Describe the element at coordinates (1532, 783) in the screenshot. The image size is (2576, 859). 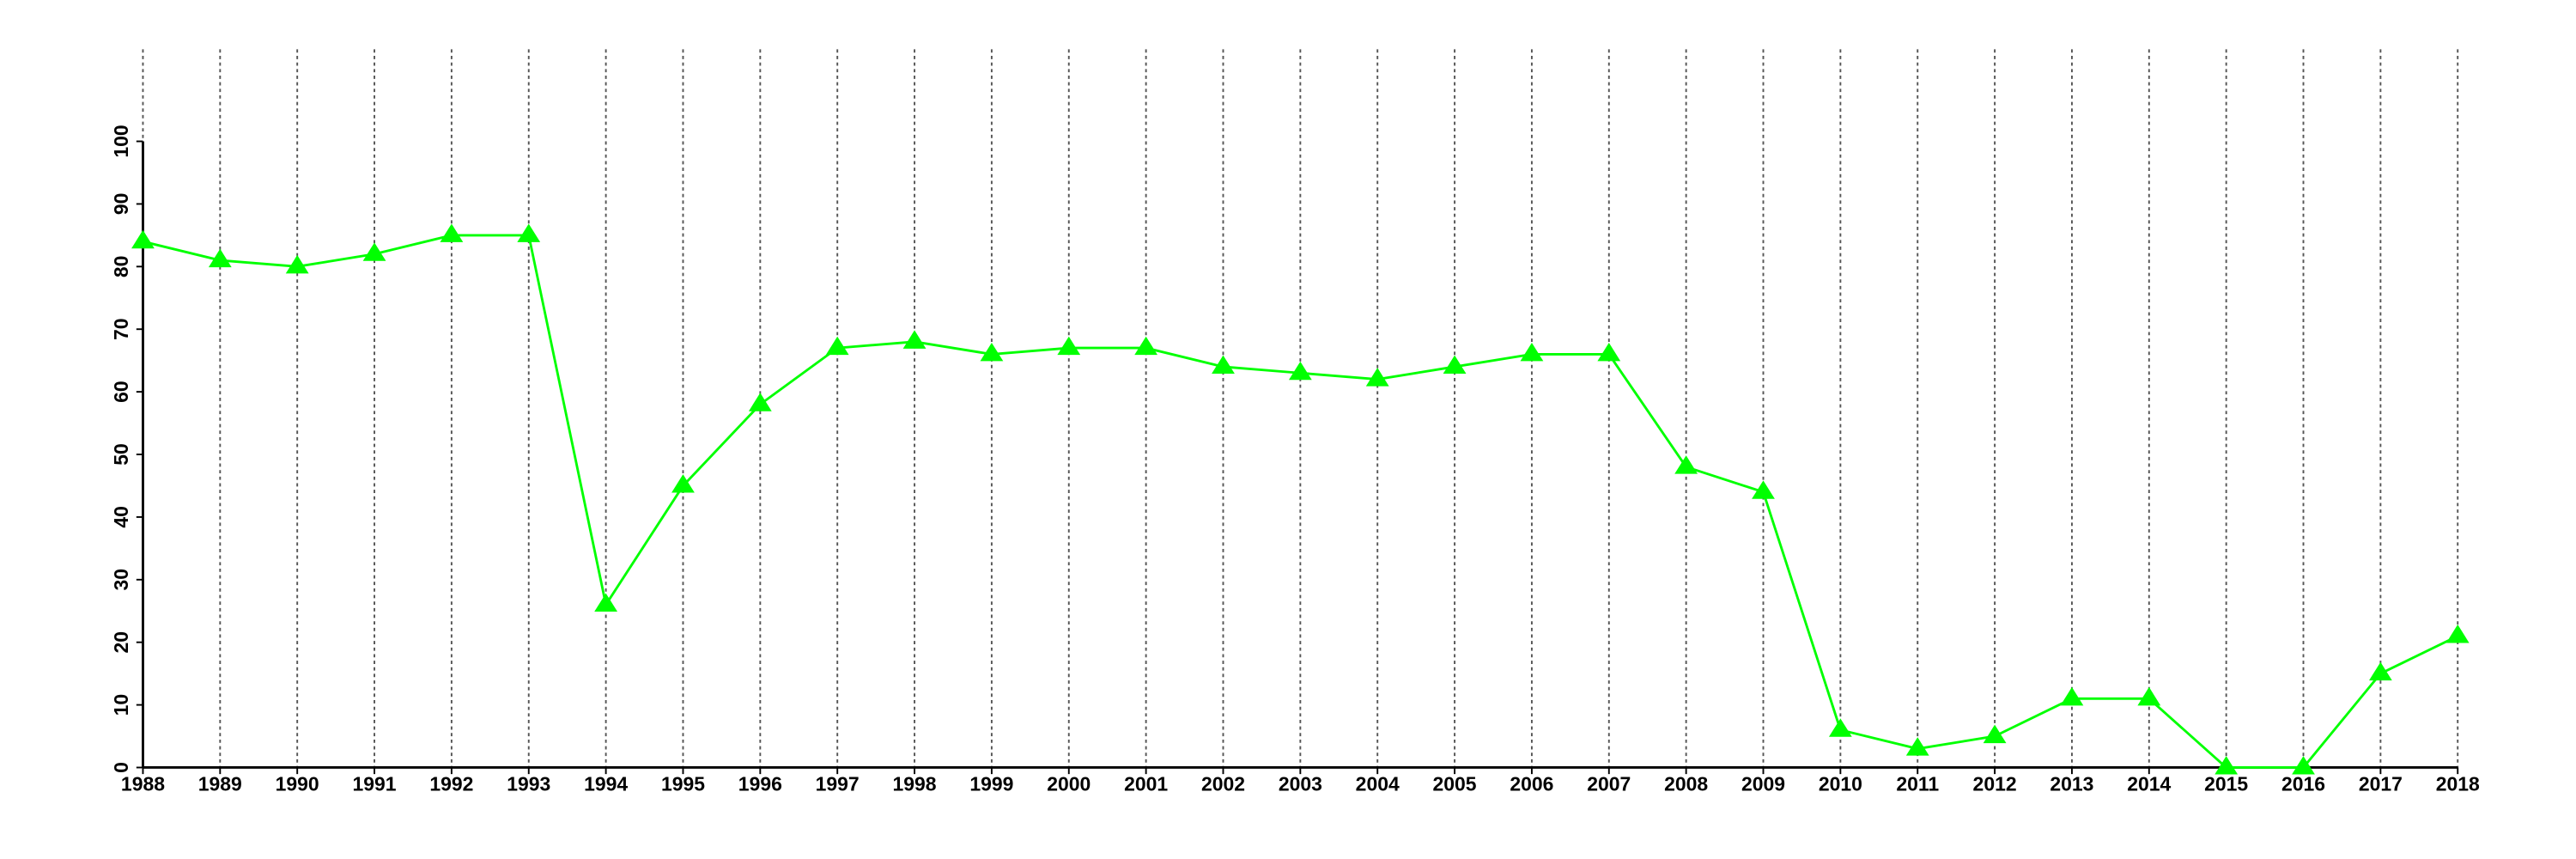
I see `x-tick-label: 2006` at that location.